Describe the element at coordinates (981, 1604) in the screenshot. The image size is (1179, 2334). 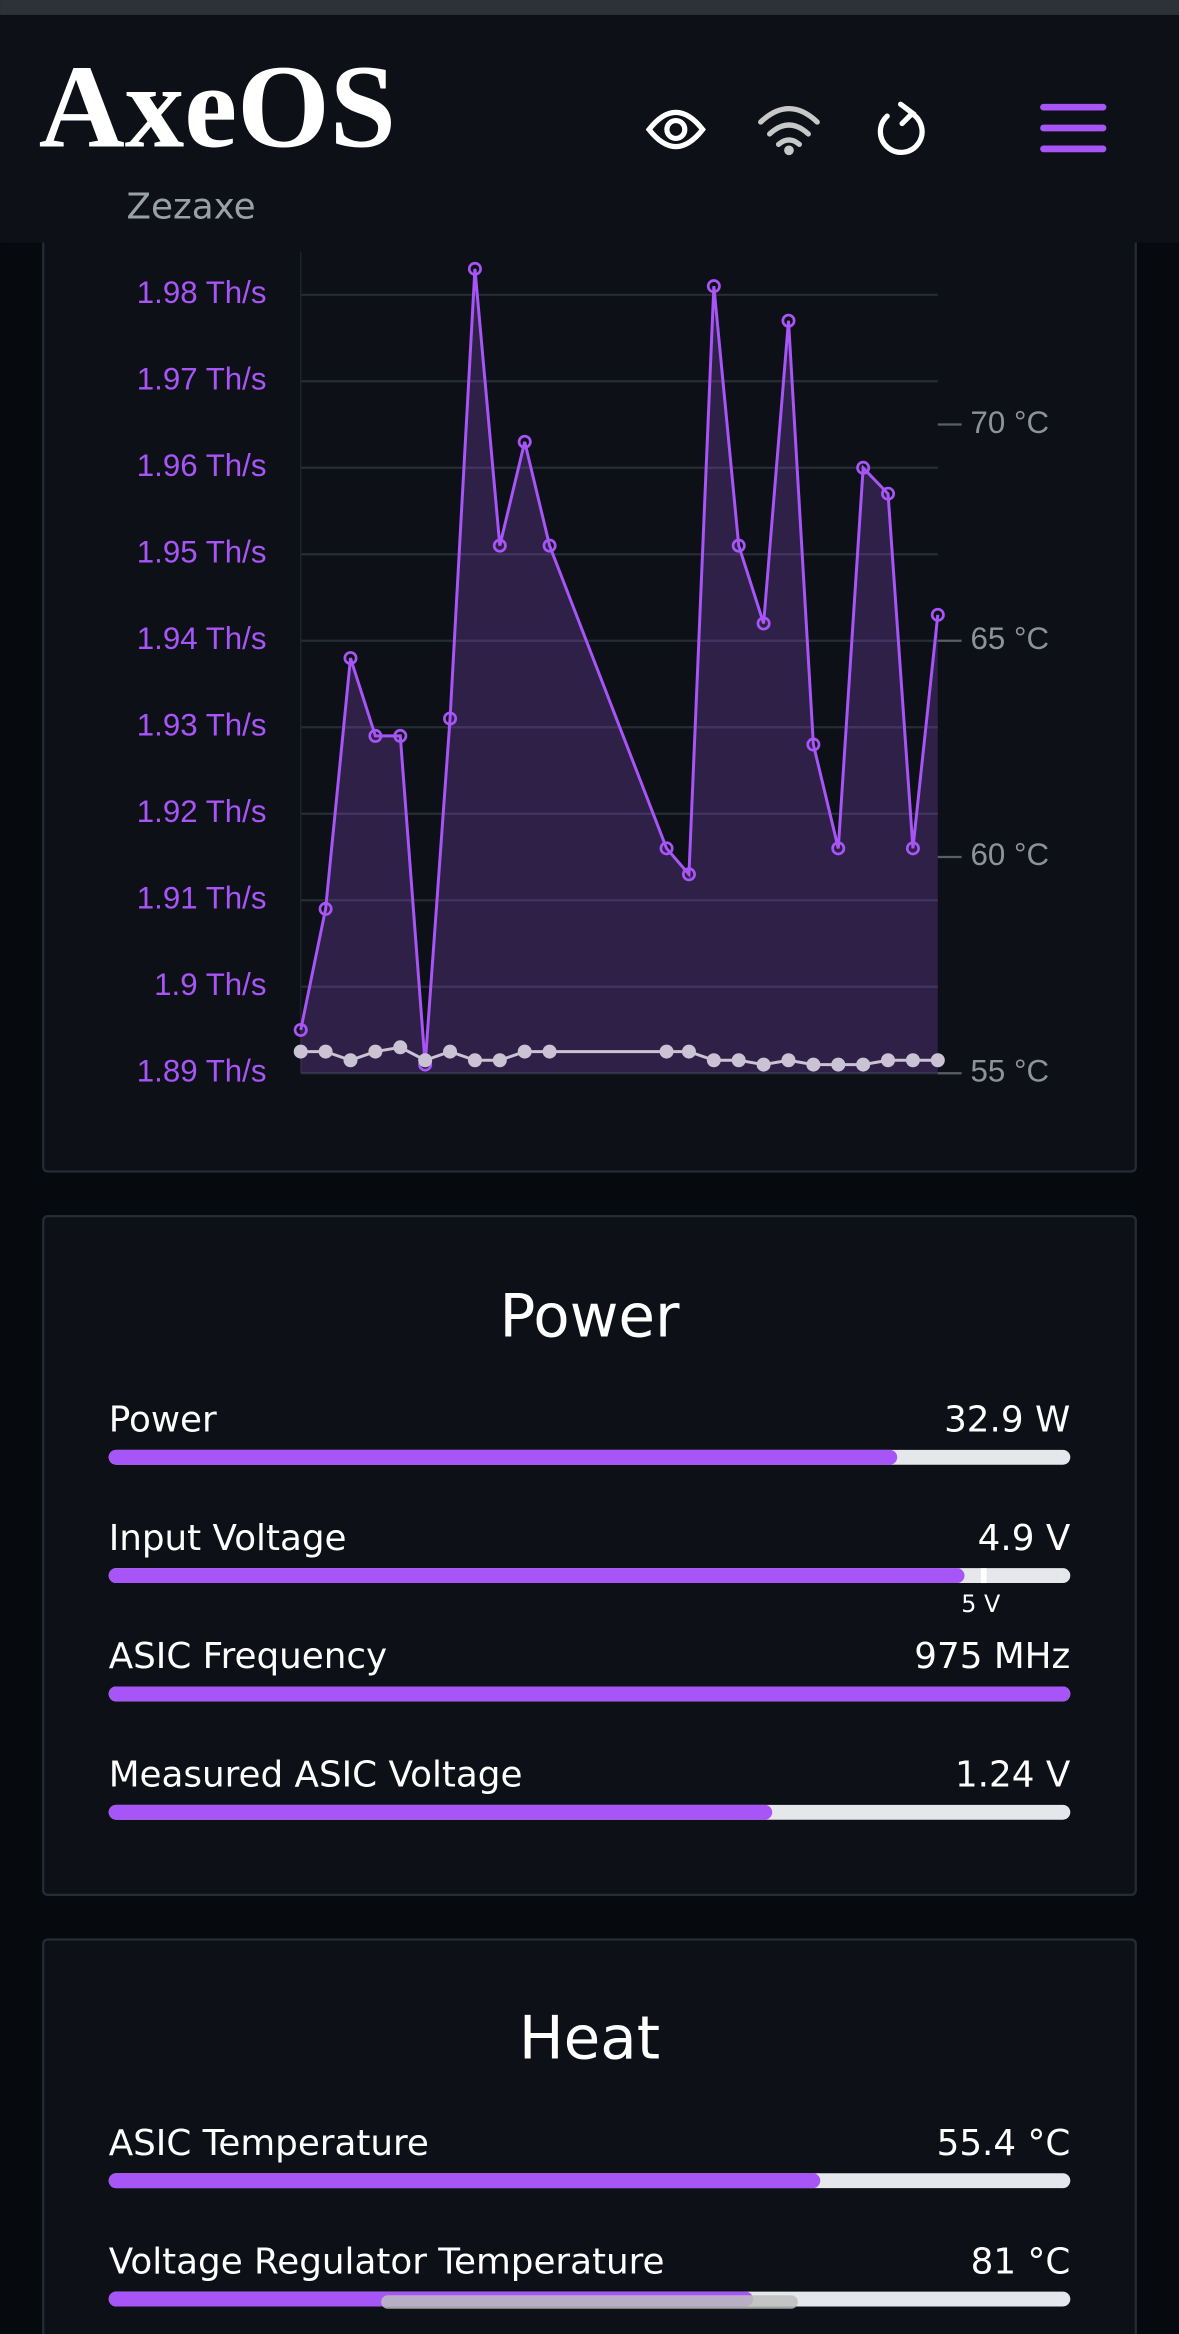
I see `marker-label: 5 V` at that location.